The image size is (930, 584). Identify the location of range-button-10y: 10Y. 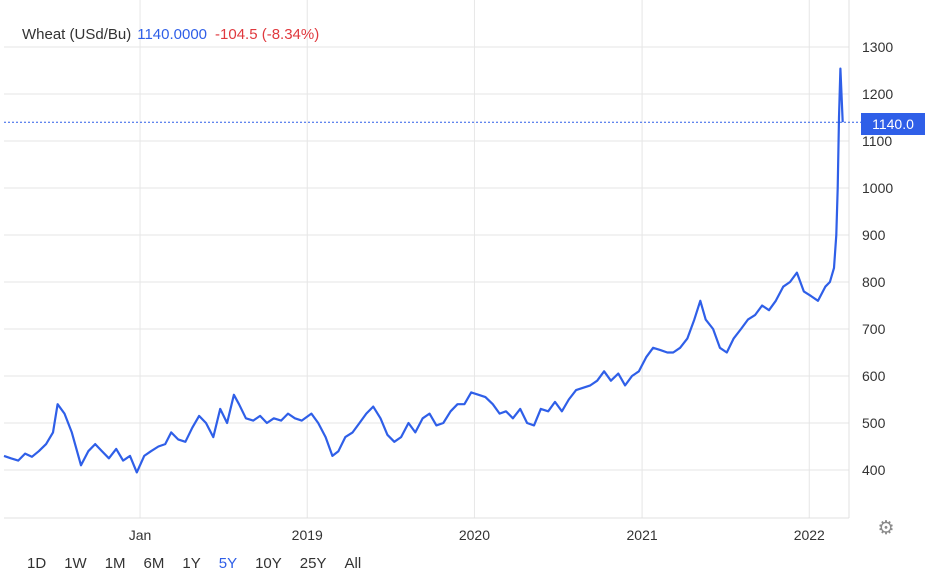
(268, 563).